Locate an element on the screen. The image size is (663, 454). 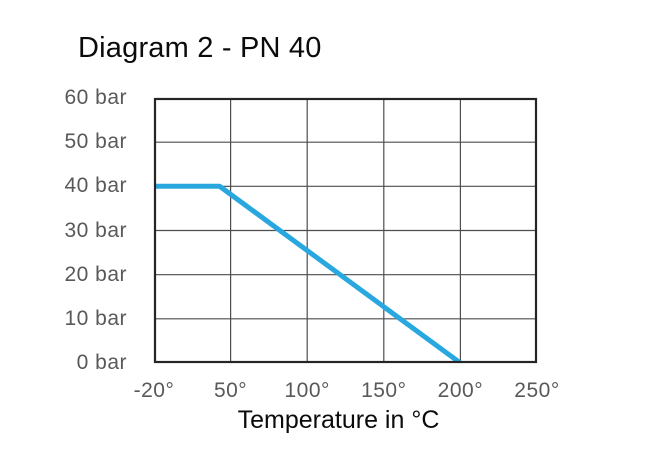
x-tick-label: 250° is located at coordinates (537, 390).